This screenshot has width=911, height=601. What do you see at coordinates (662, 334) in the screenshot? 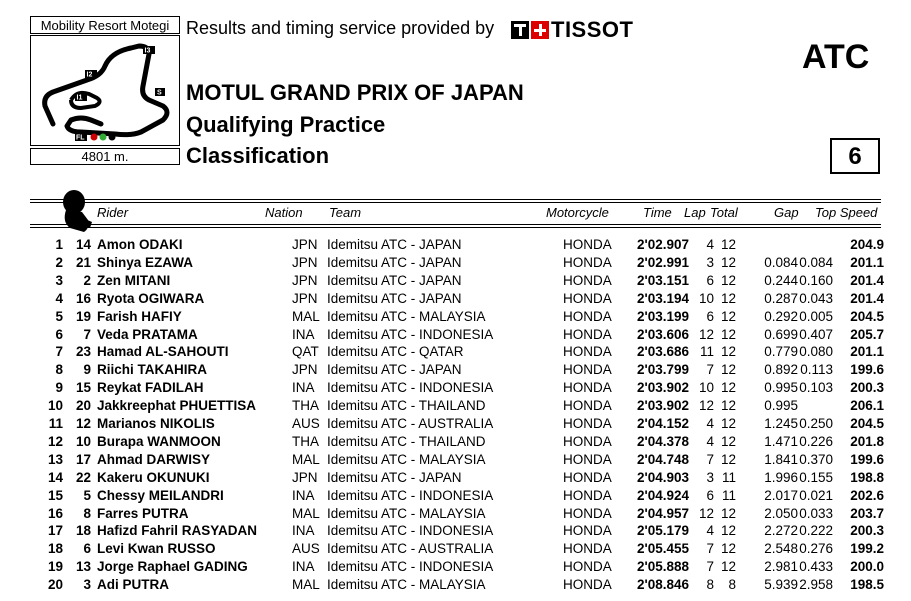
I see `lap-time: 2'03.606` at bounding box center [662, 334].